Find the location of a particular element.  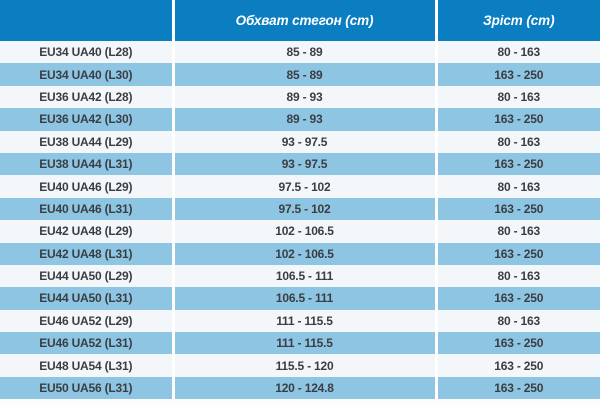

size-cell: EU34 UA40 (L28) is located at coordinates (86, 52).